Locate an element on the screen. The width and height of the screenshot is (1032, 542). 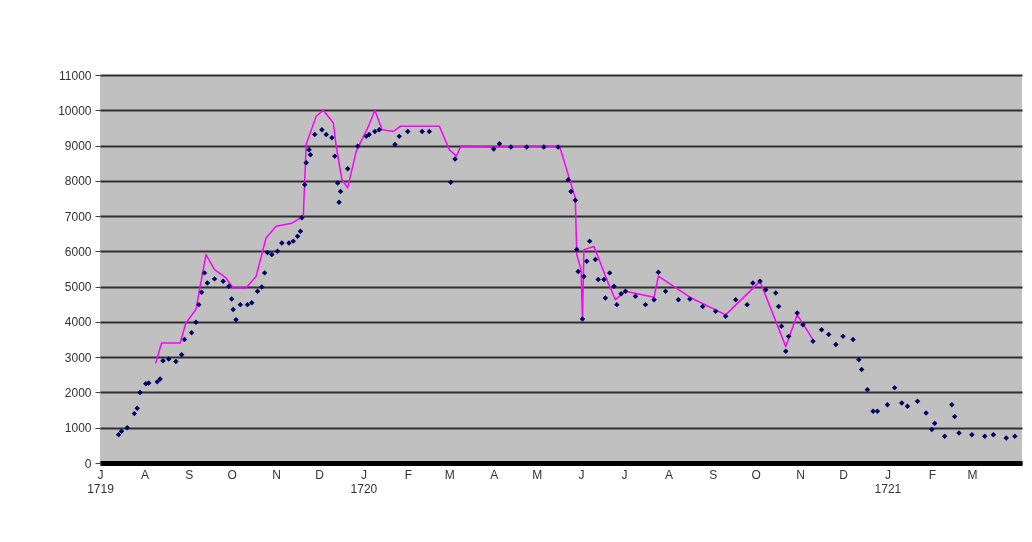
y-tick-label: 4000 is located at coordinates (78, 322).